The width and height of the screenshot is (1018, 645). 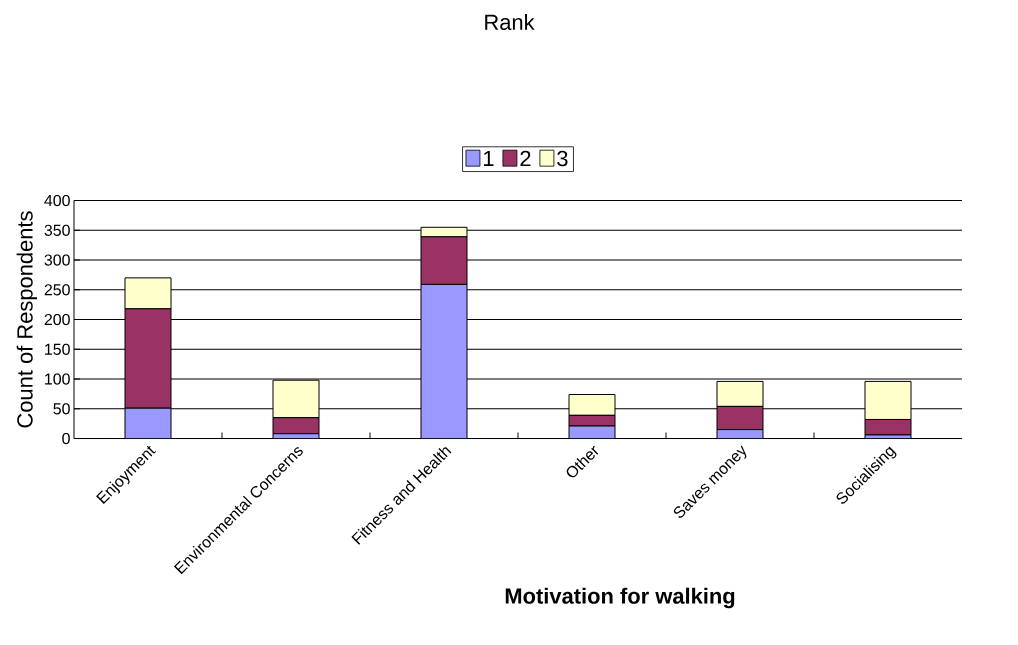 What do you see at coordinates (57, 349) in the screenshot?
I see `y-tick-label: 150` at bounding box center [57, 349].